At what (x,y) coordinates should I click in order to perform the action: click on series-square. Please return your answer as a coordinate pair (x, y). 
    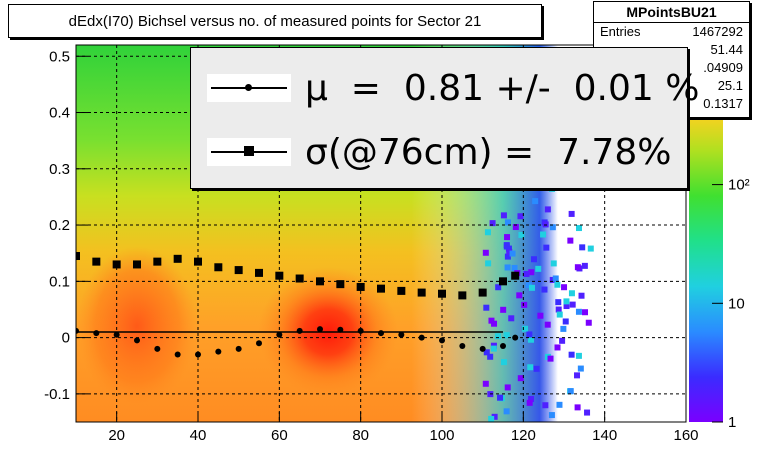
    Looking at the image, I should click on (298, 276).